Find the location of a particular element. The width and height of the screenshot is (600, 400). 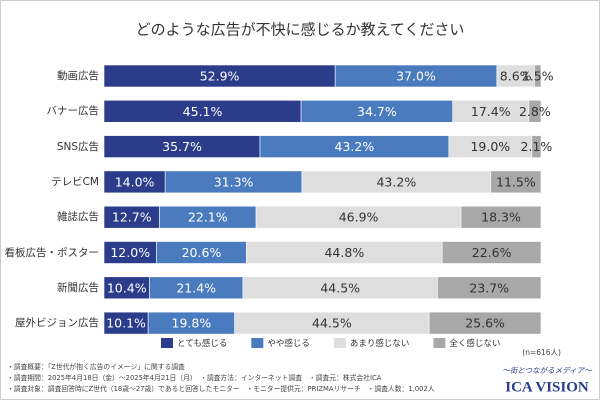

value-label: 10.4% is located at coordinates (127, 287).